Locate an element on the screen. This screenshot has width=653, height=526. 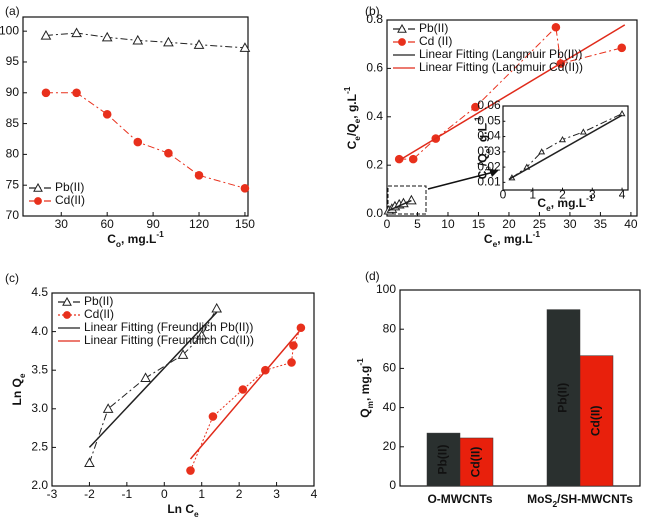
x-tick-label: 120 is located at coordinates (199, 224).